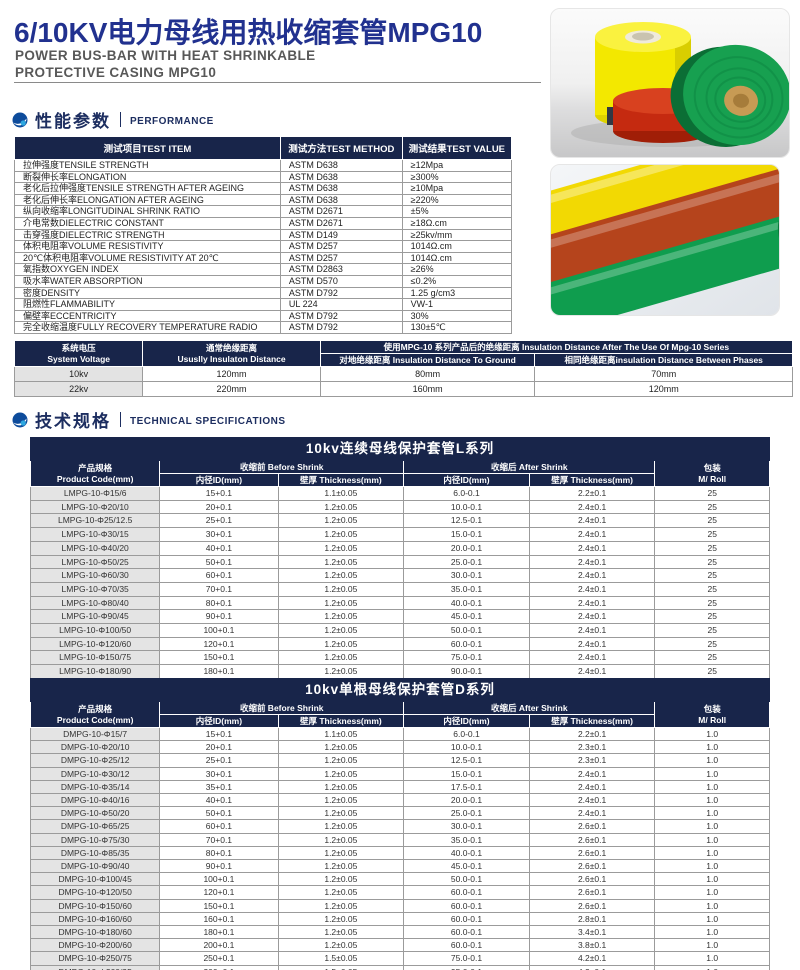  Describe the element at coordinates (457, 293) in the screenshot. I see `cell: 1.25 g/cm3` at that location.